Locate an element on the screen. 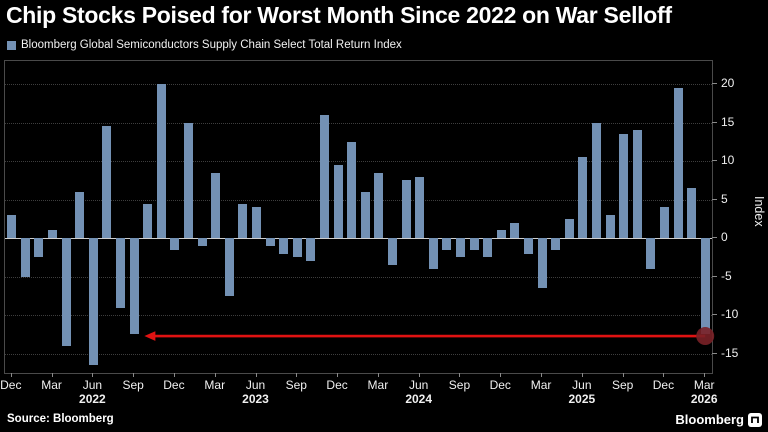 This screenshot has height=432, width=768. x-year-label-2023: 2023 is located at coordinates (255, 399).